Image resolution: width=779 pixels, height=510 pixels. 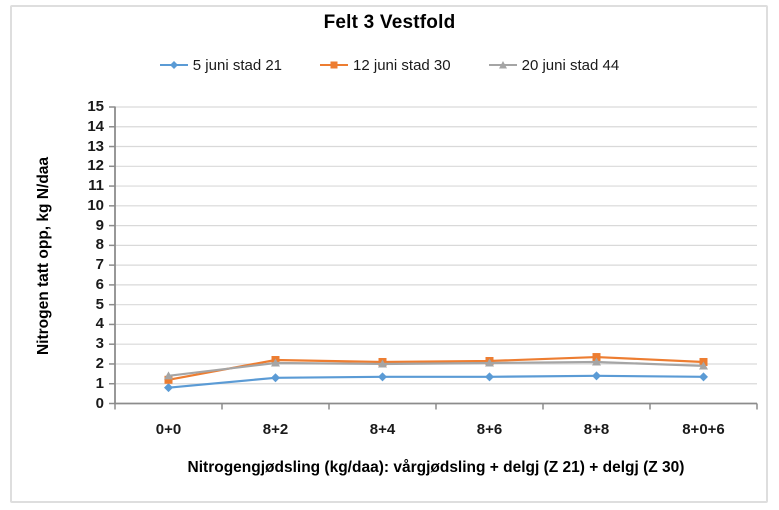 What do you see at coordinates (502, 65) in the screenshot?
I see `legend-marker-triangle-icon` at bounding box center [502, 65].